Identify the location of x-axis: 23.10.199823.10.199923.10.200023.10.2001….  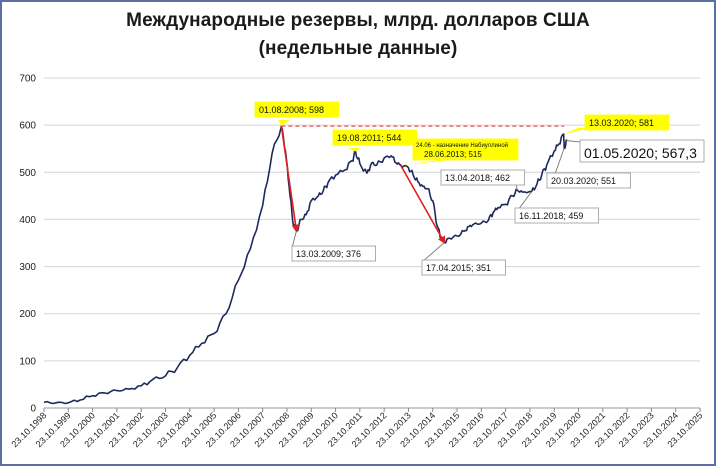
(356, 428).